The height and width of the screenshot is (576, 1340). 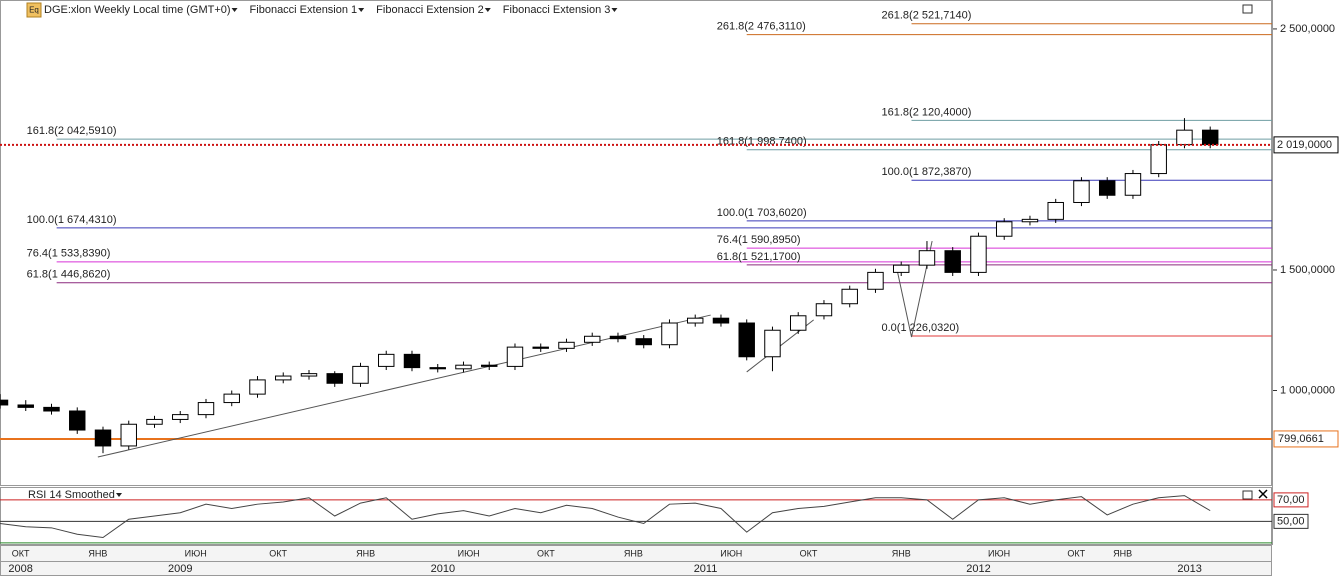 What do you see at coordinates (430, 10) in the screenshot?
I see `tool-title: Fibonacci Extension 2` at bounding box center [430, 10].